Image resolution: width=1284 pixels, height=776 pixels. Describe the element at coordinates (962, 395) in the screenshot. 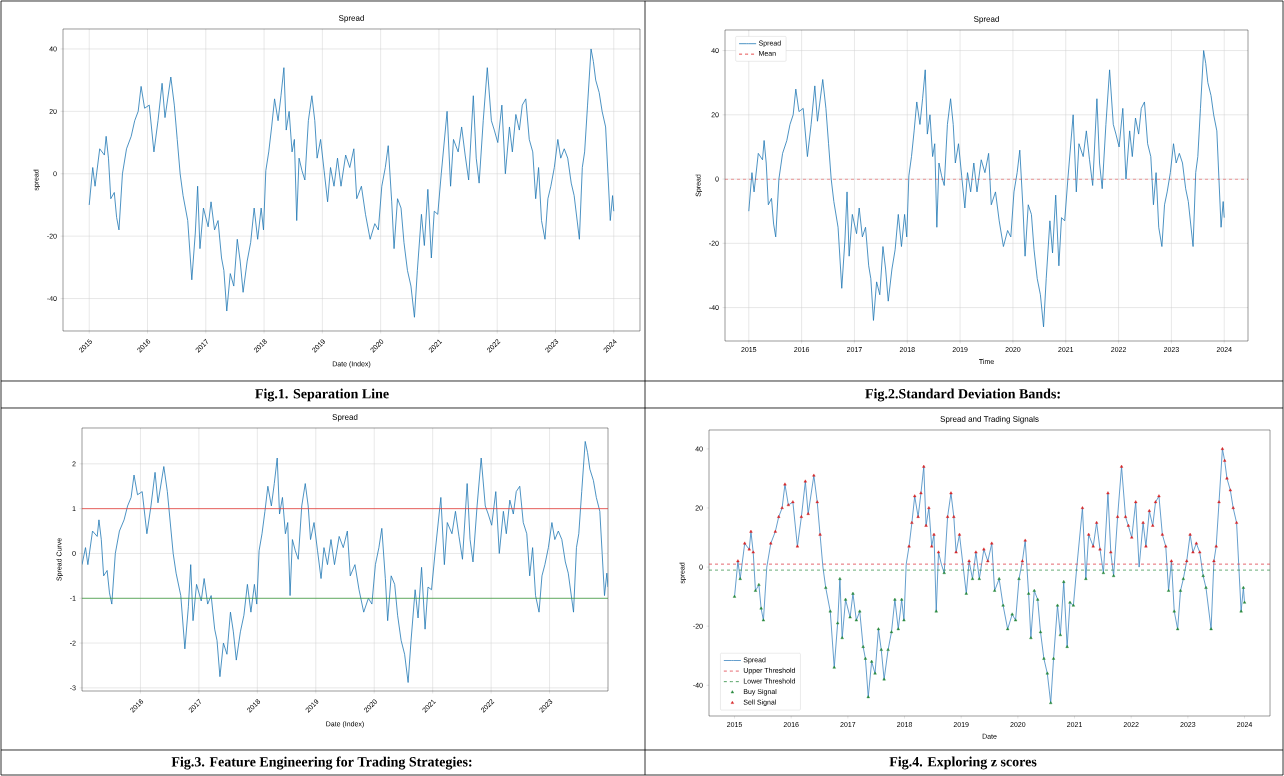

I see `caption: Fig.2.Standard Deviation Bands:` at that location.